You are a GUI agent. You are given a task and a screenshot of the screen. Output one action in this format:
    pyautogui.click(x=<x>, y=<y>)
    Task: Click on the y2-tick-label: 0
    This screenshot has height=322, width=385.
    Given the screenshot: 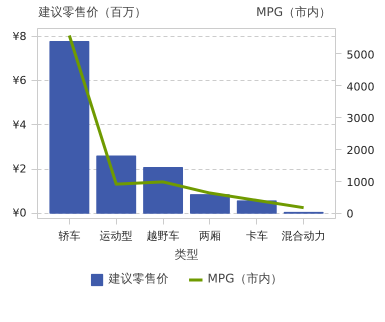 What is the action you would take?
    pyautogui.click(x=350, y=214)
    